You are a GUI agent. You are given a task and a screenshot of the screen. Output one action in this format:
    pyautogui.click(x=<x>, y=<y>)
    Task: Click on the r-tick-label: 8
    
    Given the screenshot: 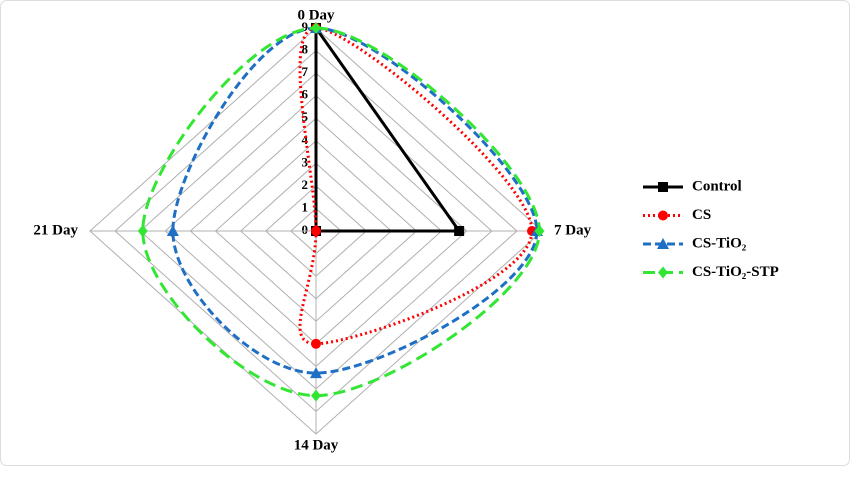 What is the action you would take?
    pyautogui.click(x=305, y=49)
    